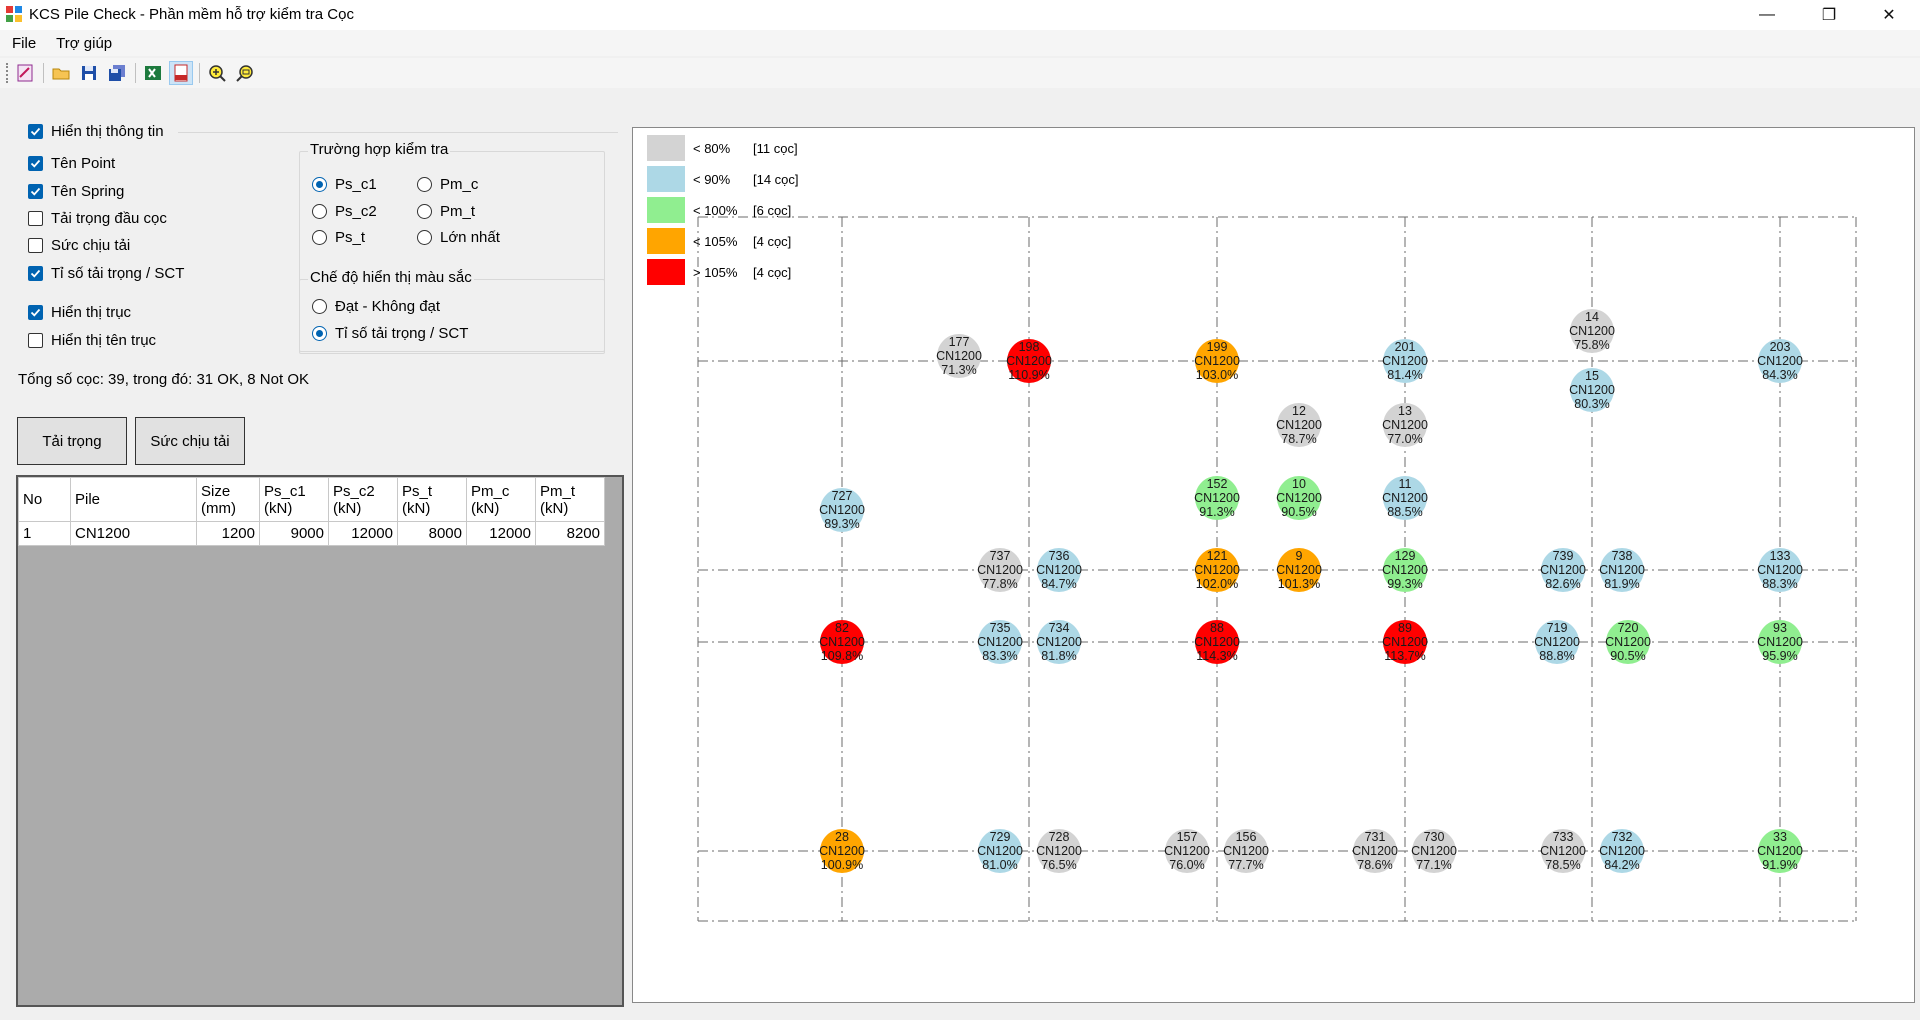 The width and height of the screenshot is (1920, 1020). Describe the element at coordinates (570, 533) in the screenshot. I see `table-cell: 8200` at that location.